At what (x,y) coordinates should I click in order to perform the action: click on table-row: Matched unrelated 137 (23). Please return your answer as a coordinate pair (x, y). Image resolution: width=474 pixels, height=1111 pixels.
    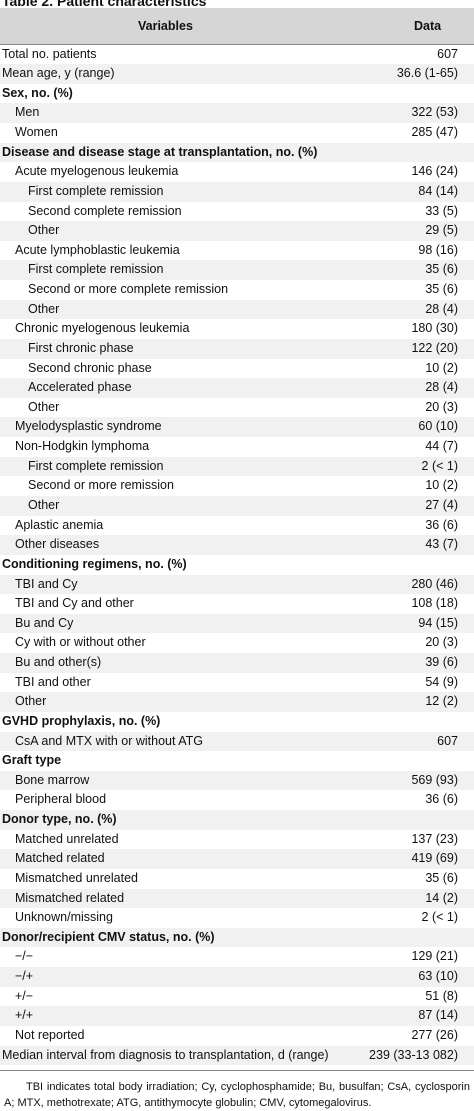
    Looking at the image, I should click on (237, 840).